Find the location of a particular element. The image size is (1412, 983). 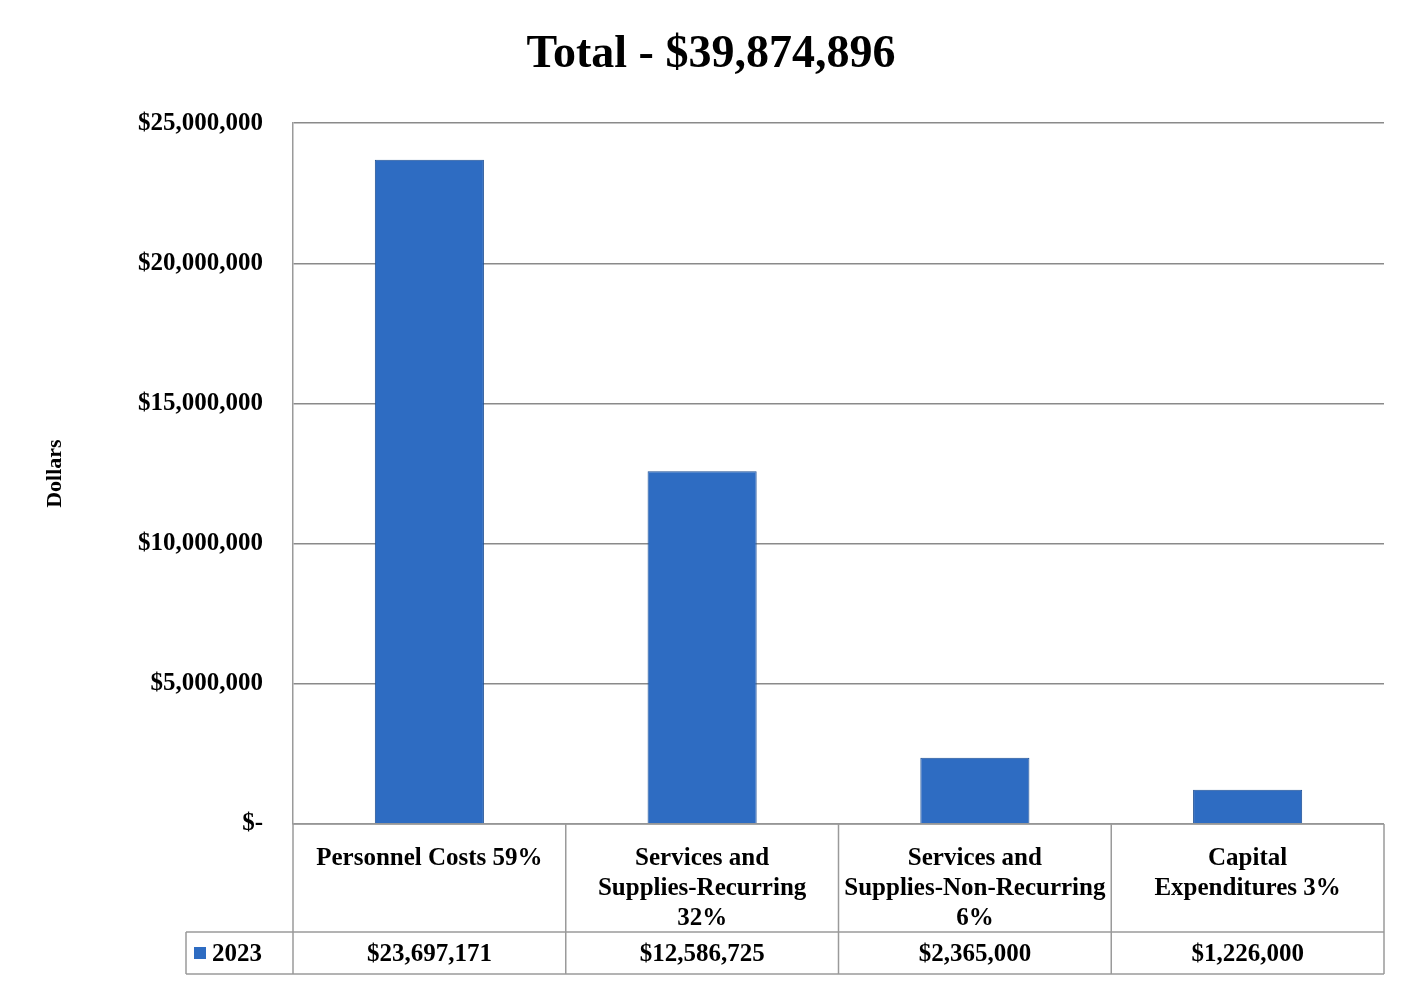

y-tick-label: $10,000,000 is located at coordinates (200, 542).